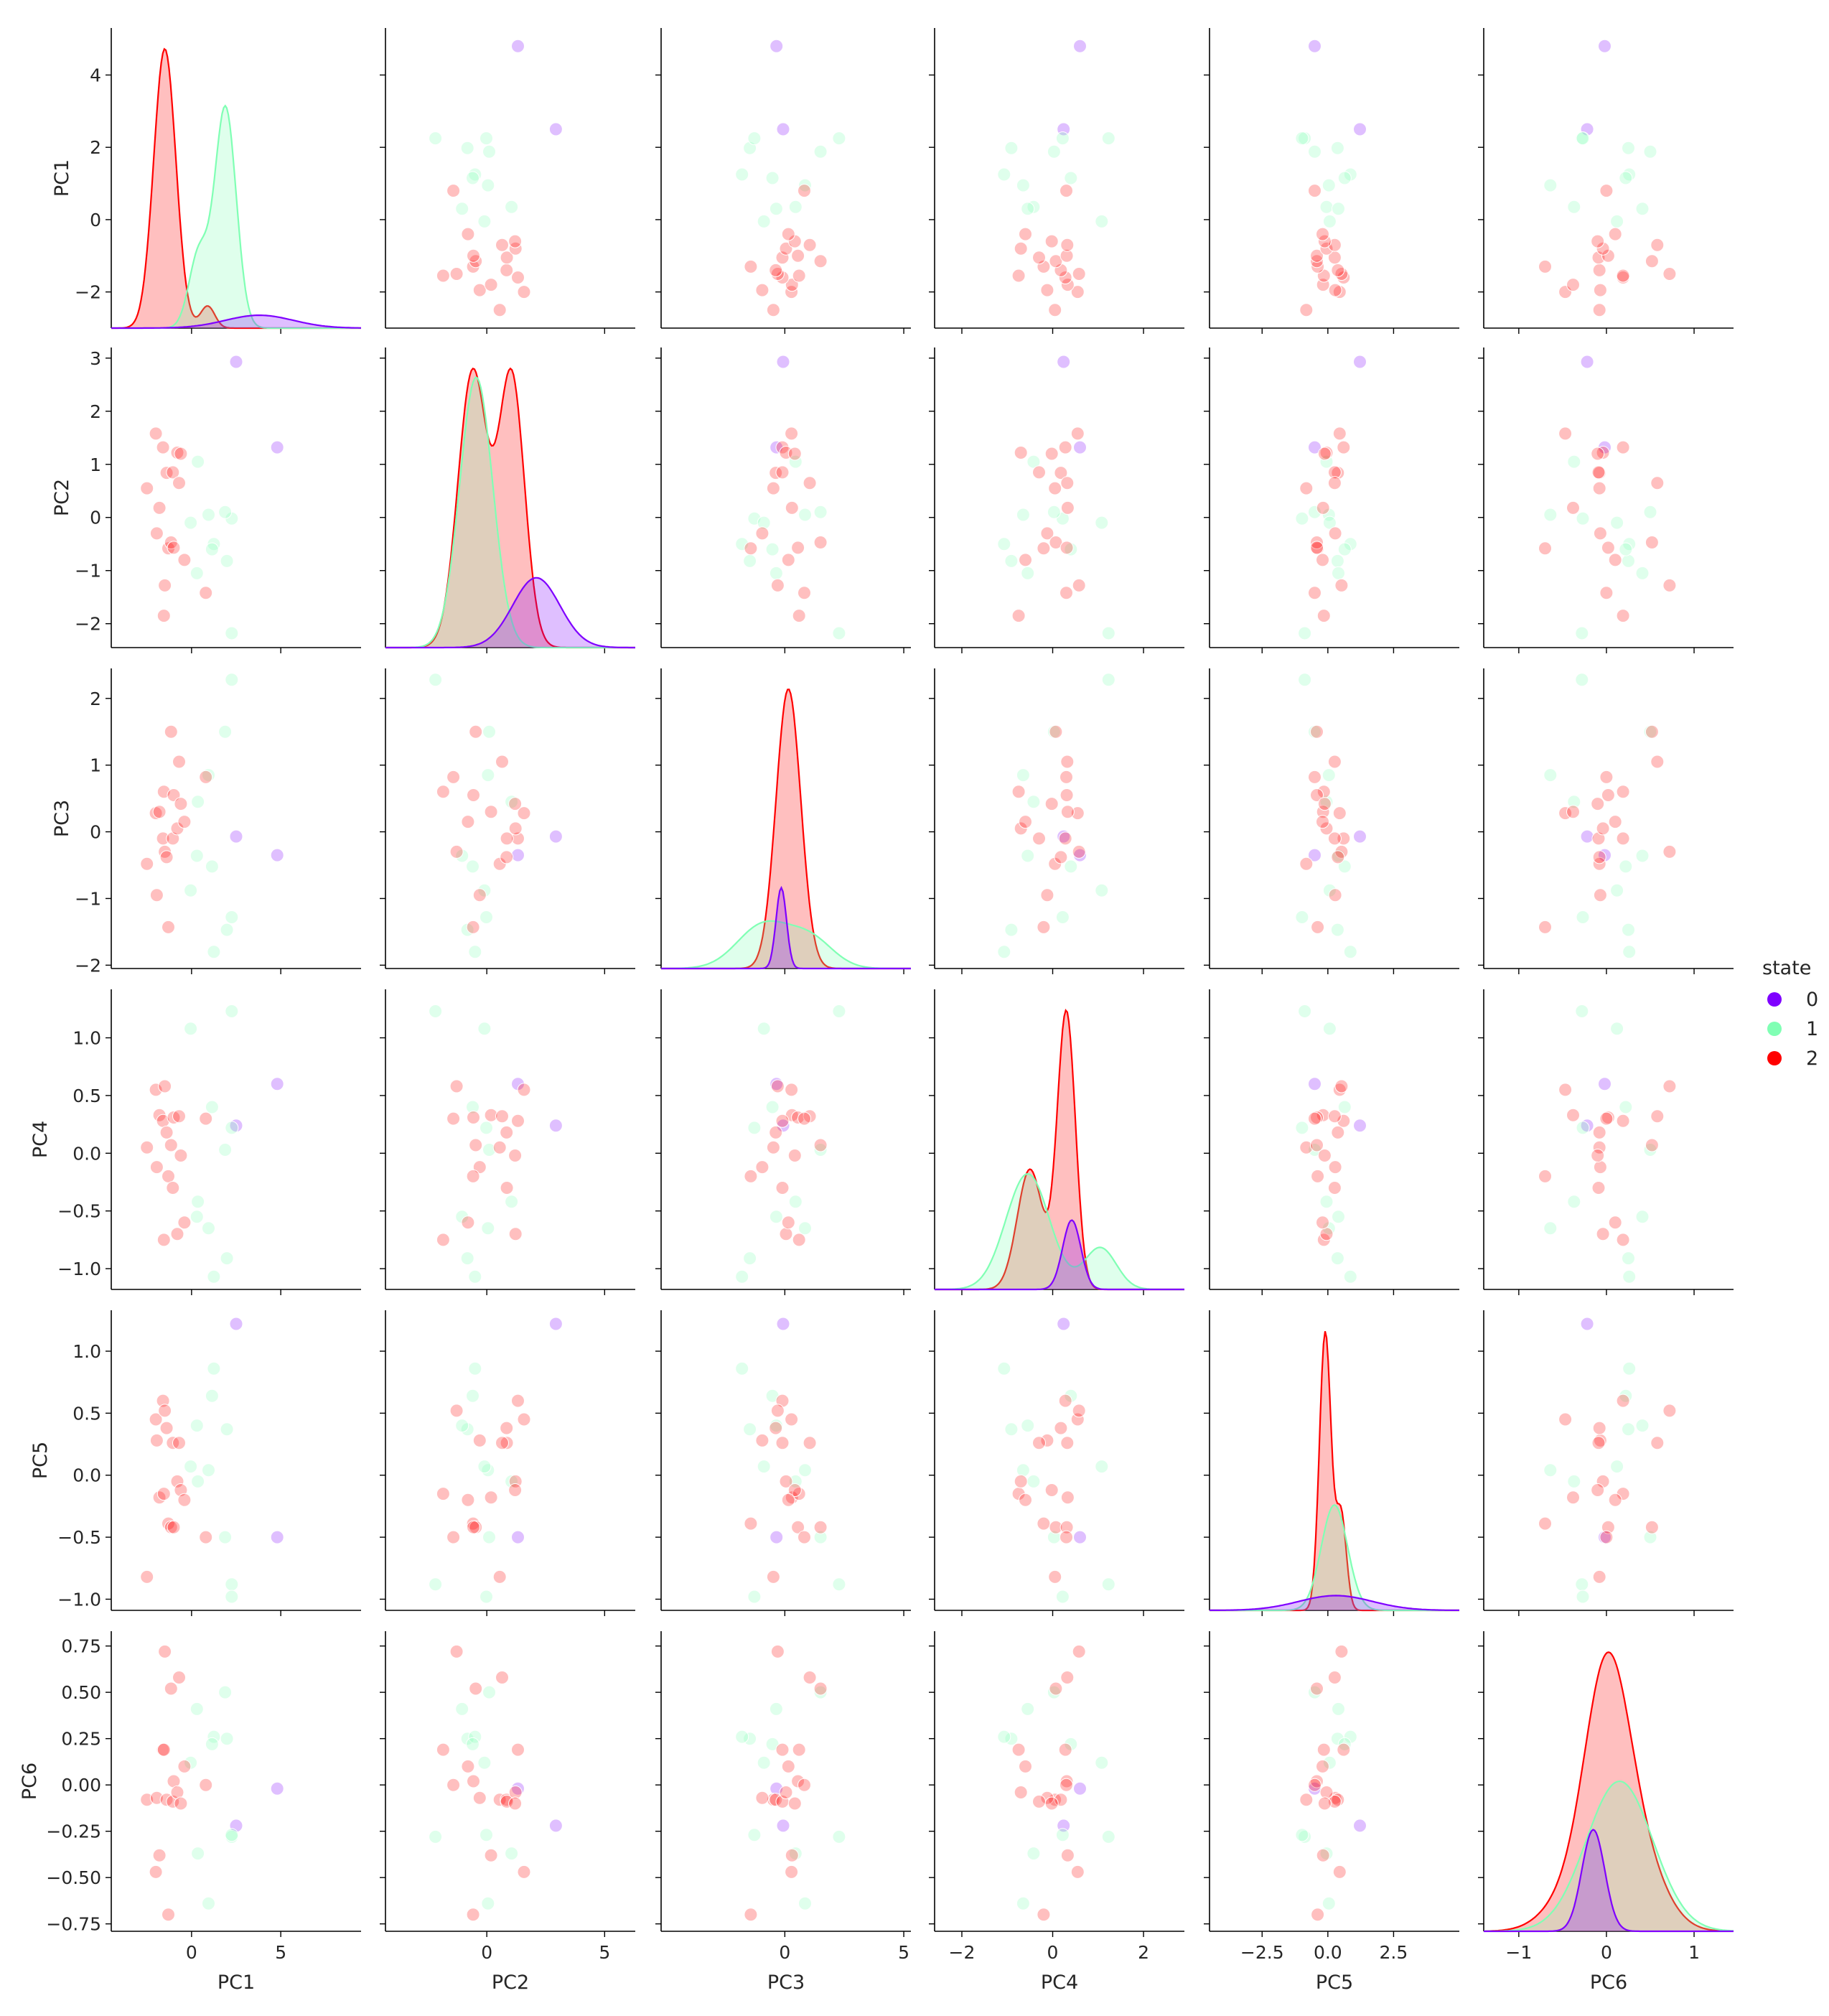 The image size is (1829, 2016). I want to click on subplot-pc4-vs-pc3, so click(783, 1142).